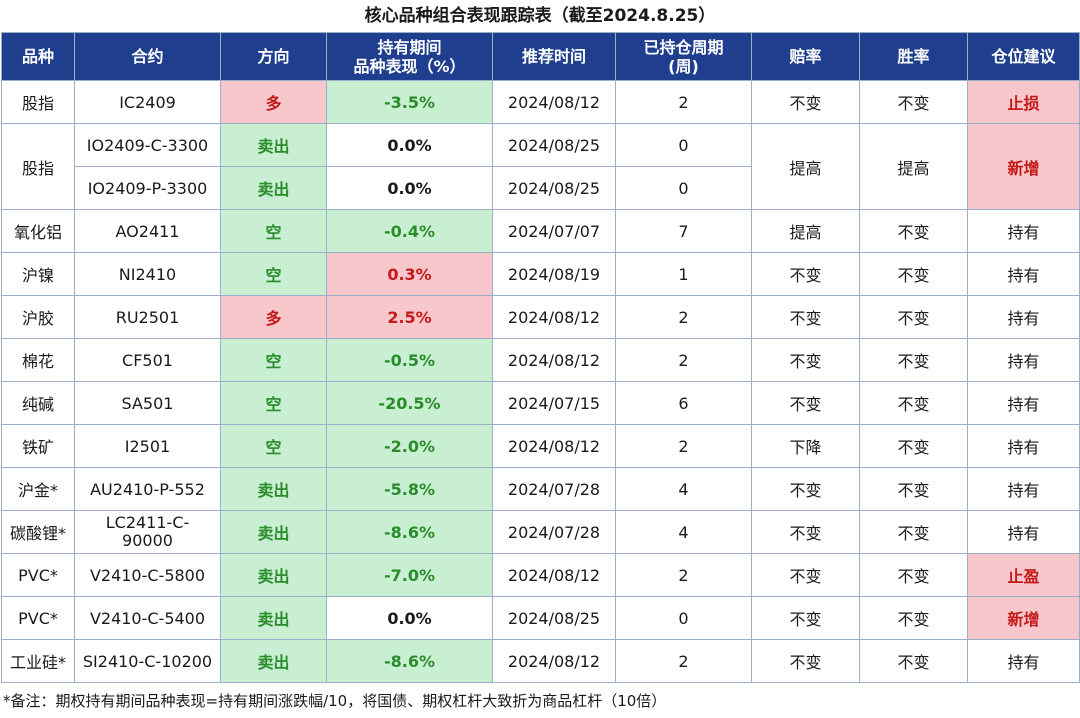 Image resolution: width=1080 pixels, height=718 pixels. What do you see at coordinates (147, 661) in the screenshot?
I see `contract-cell: SI2410-C-10200` at bounding box center [147, 661].